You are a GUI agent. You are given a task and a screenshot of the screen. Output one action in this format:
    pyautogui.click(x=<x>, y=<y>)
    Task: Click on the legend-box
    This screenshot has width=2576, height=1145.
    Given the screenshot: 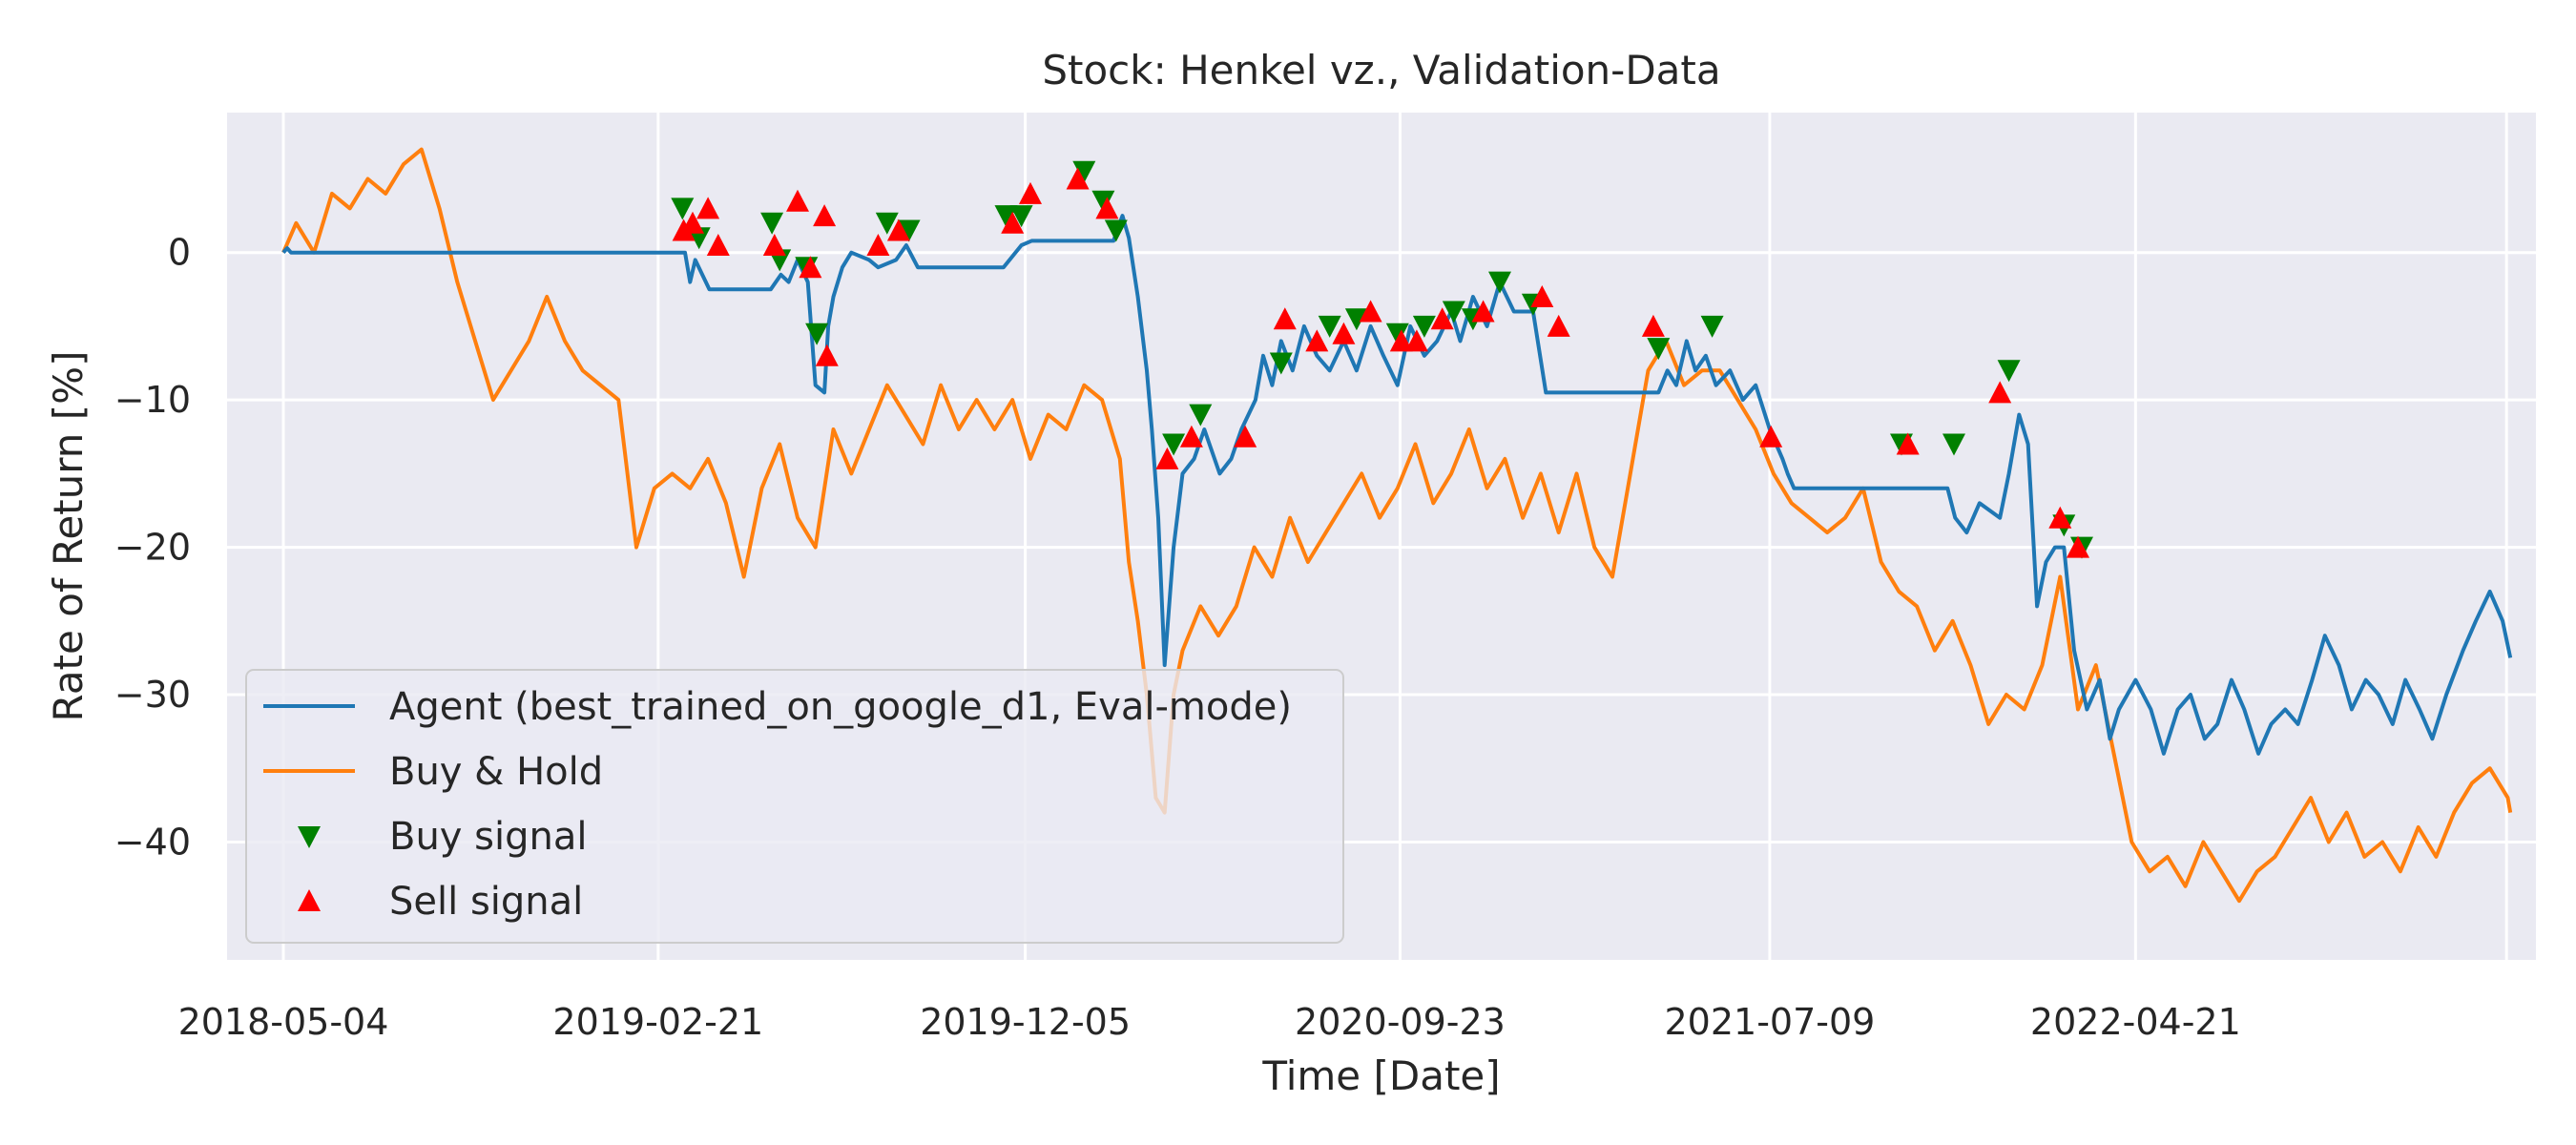 What is the action you would take?
    pyautogui.click(x=794, y=806)
    